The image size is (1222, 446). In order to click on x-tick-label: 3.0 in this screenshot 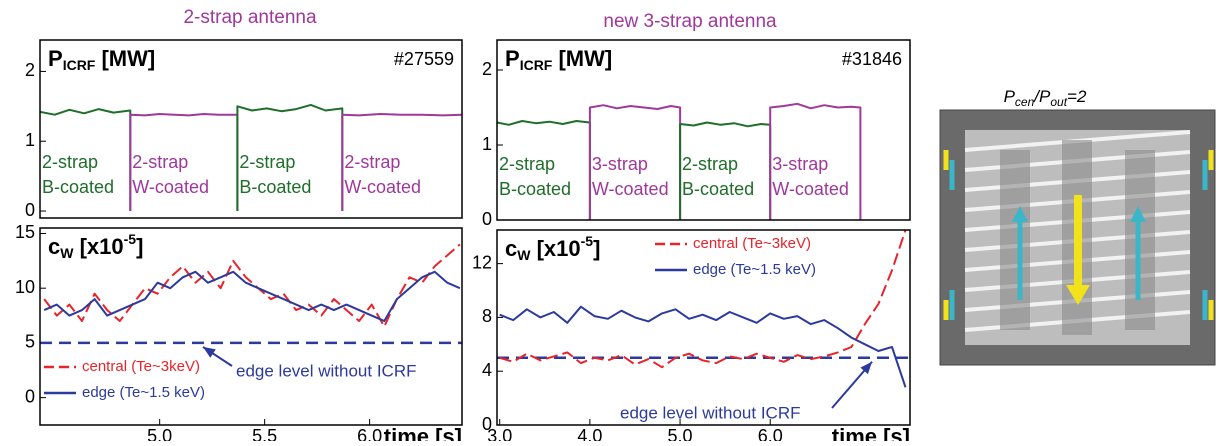, I will do `click(499, 433)`.